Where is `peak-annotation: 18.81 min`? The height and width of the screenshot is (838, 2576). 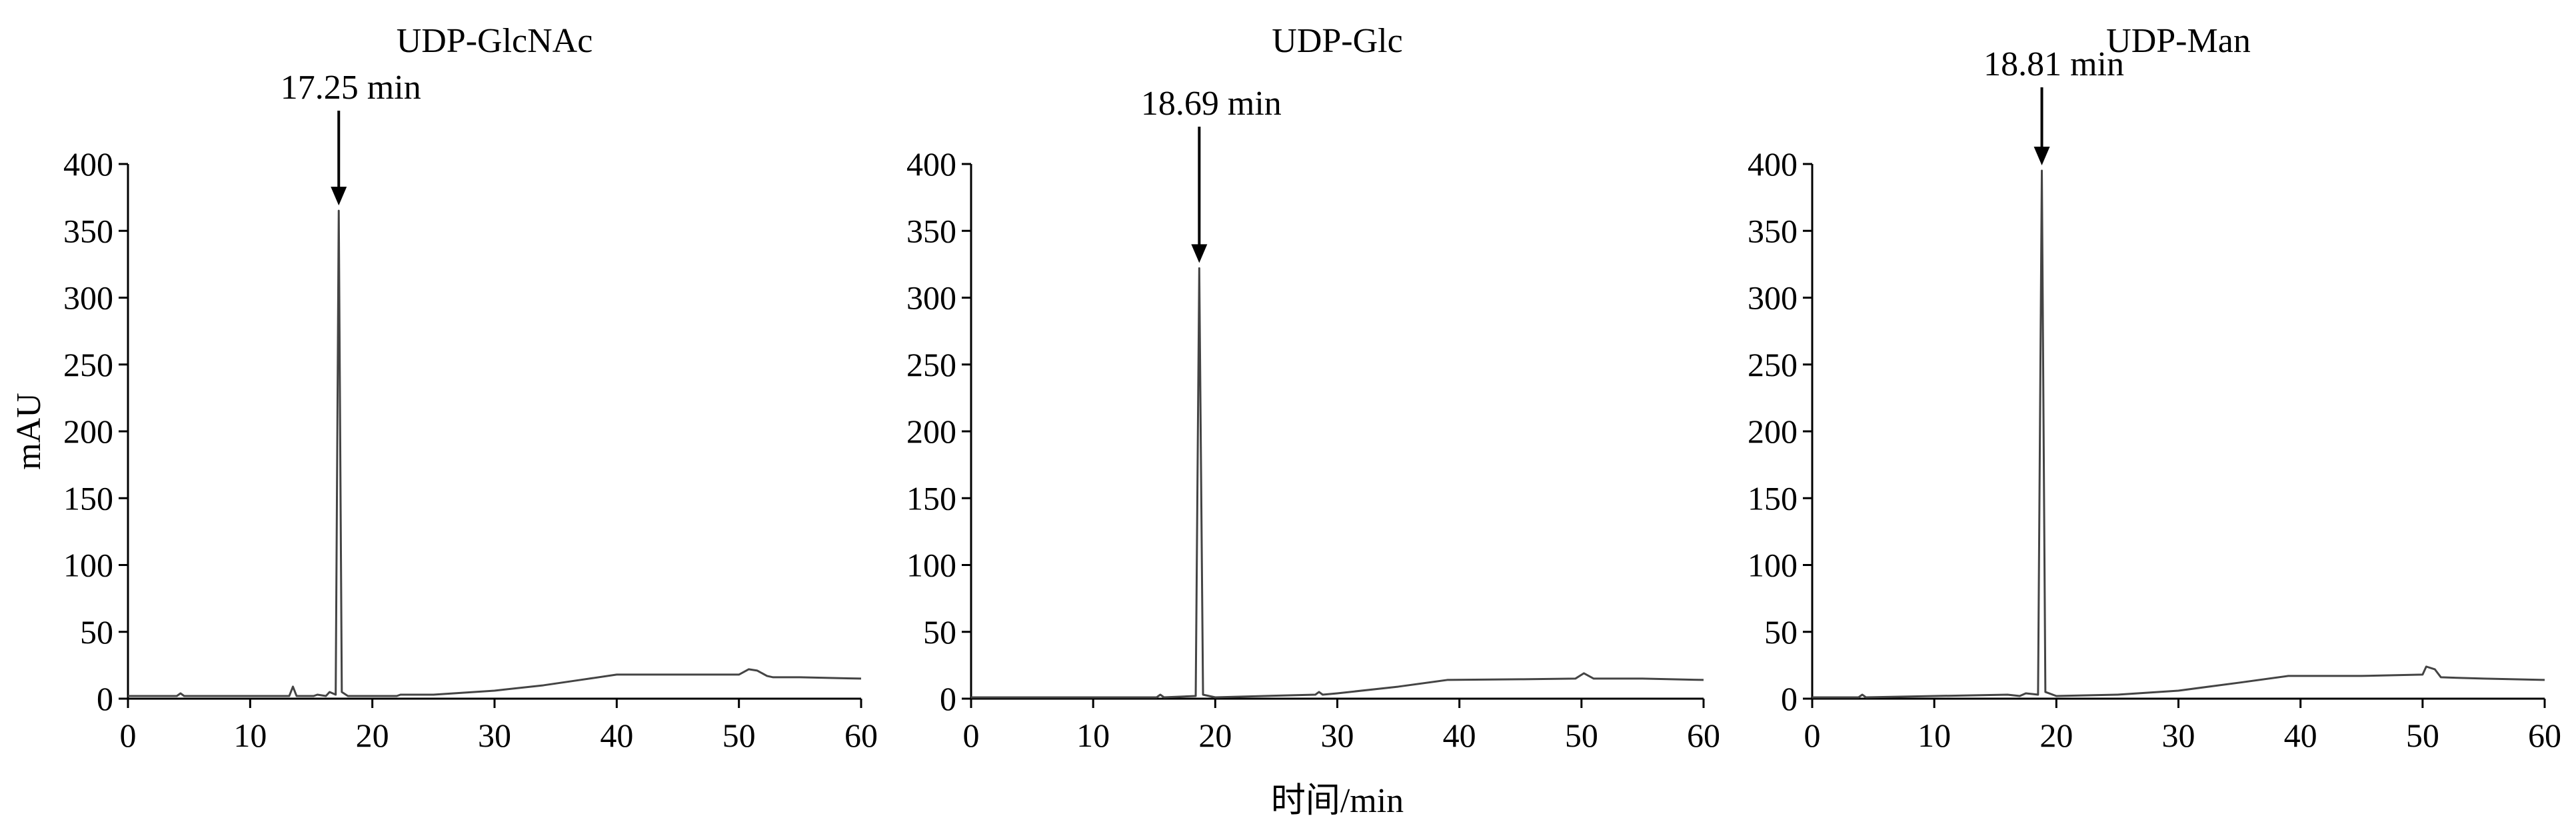
peak-annotation: 18.81 min is located at coordinates (2054, 64).